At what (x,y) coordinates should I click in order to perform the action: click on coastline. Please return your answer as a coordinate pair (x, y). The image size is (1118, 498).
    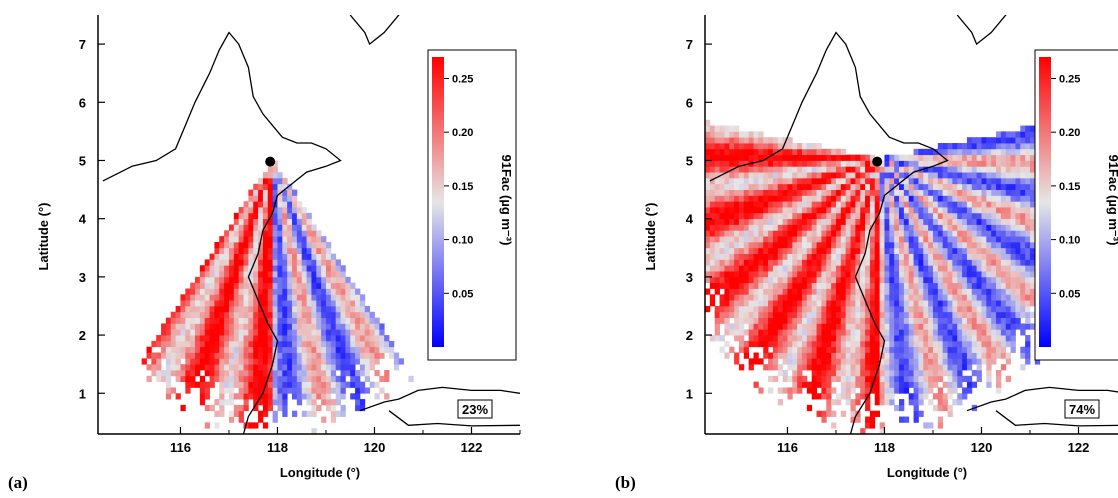
    Looking at the image, I should click on (981, 30).